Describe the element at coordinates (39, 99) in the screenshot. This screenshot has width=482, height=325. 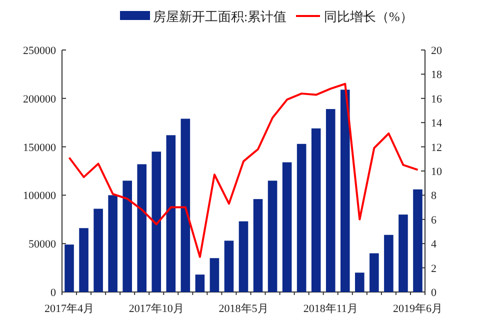
I see `y-tick-label: 200000` at that location.